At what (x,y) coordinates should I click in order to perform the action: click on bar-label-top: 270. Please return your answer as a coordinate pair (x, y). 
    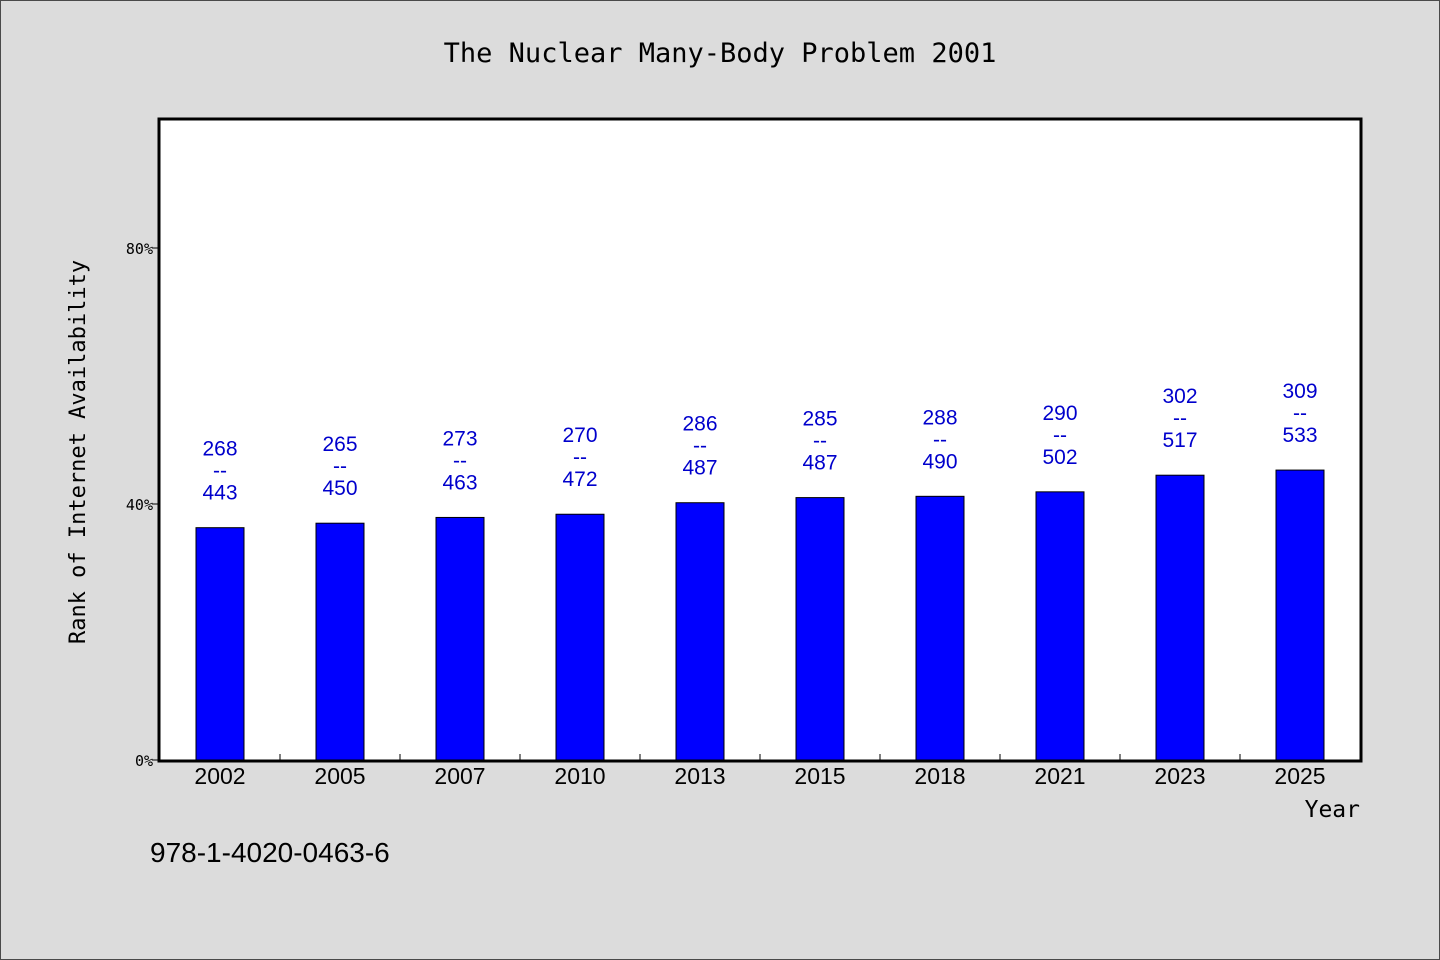
    Looking at the image, I should click on (579, 435).